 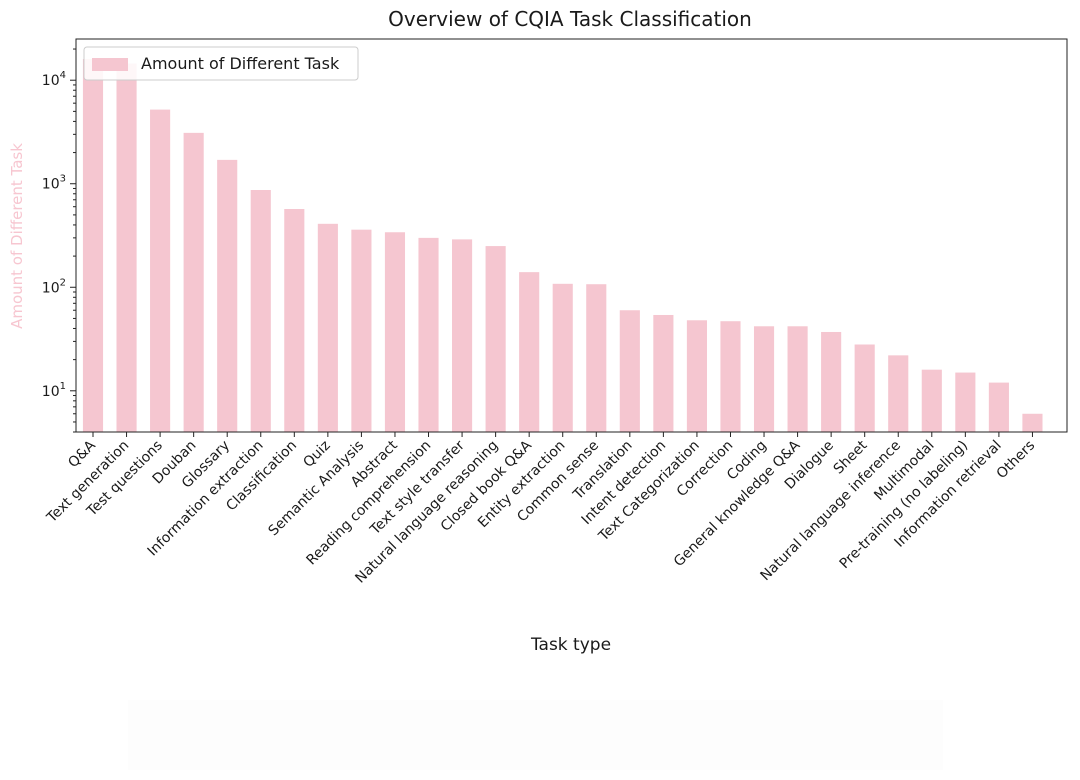 What do you see at coordinates (54, 390) in the screenshot?
I see `y-tick-label: 10¹` at bounding box center [54, 390].